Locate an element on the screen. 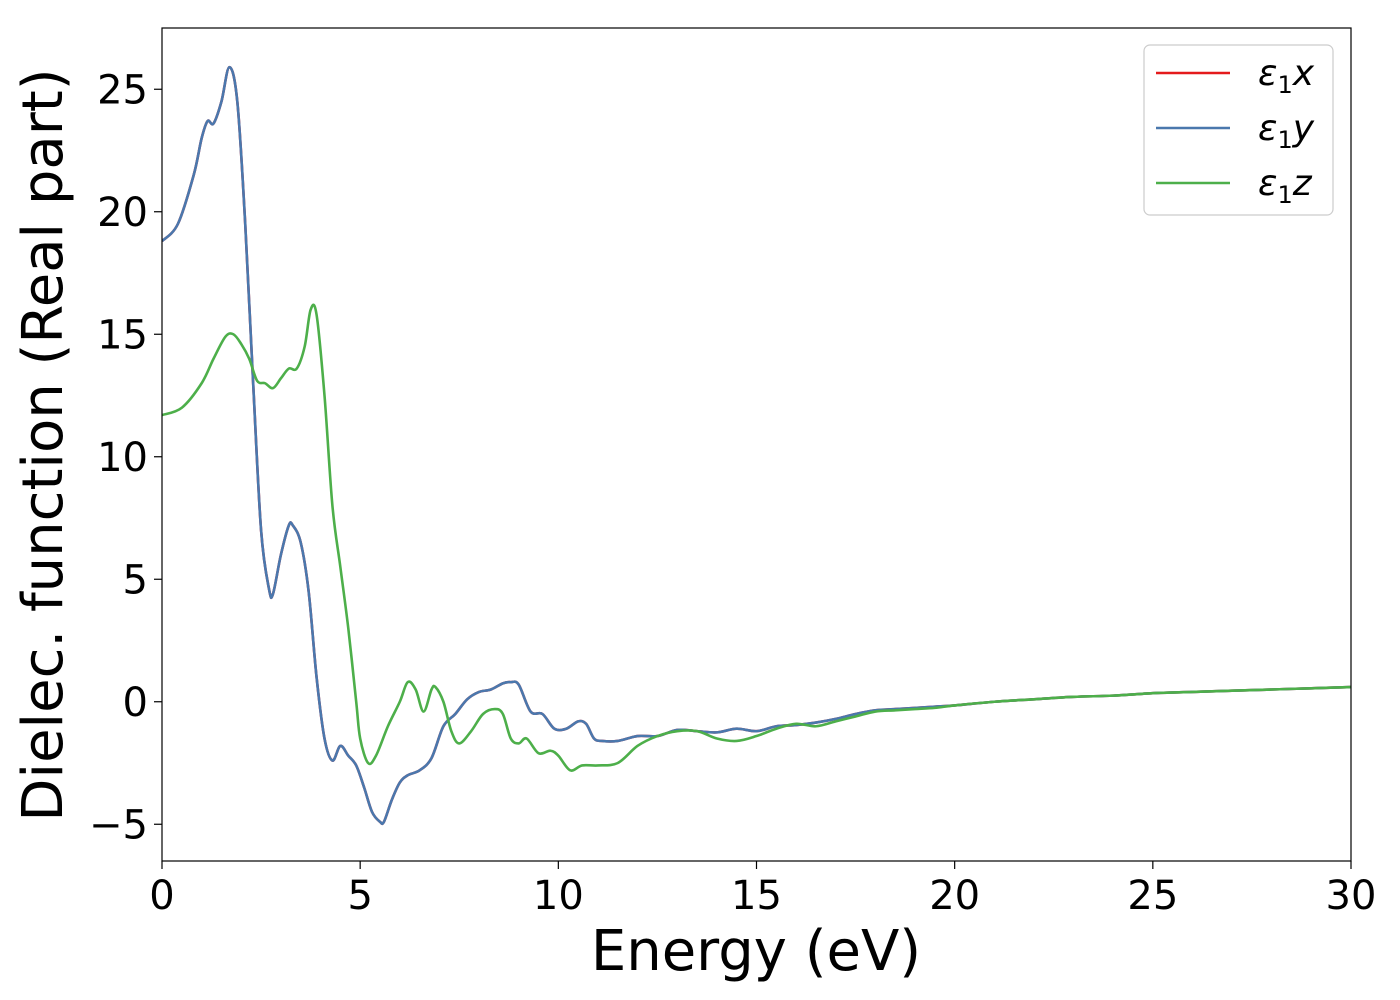 The height and width of the screenshot is (1000, 1400). x-tick-label: 10 is located at coordinates (558, 896).